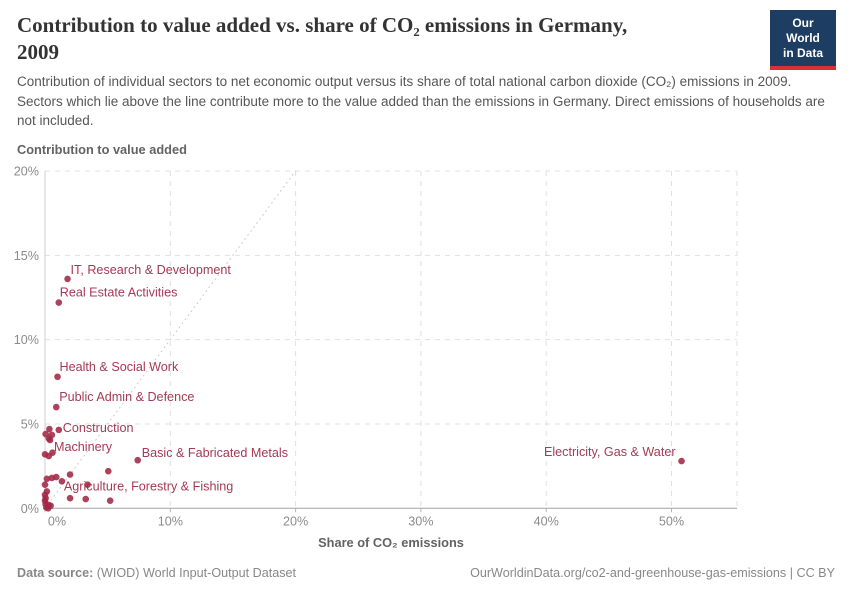  I want to click on owid-logo-text-line2: in Data, so click(802, 53).